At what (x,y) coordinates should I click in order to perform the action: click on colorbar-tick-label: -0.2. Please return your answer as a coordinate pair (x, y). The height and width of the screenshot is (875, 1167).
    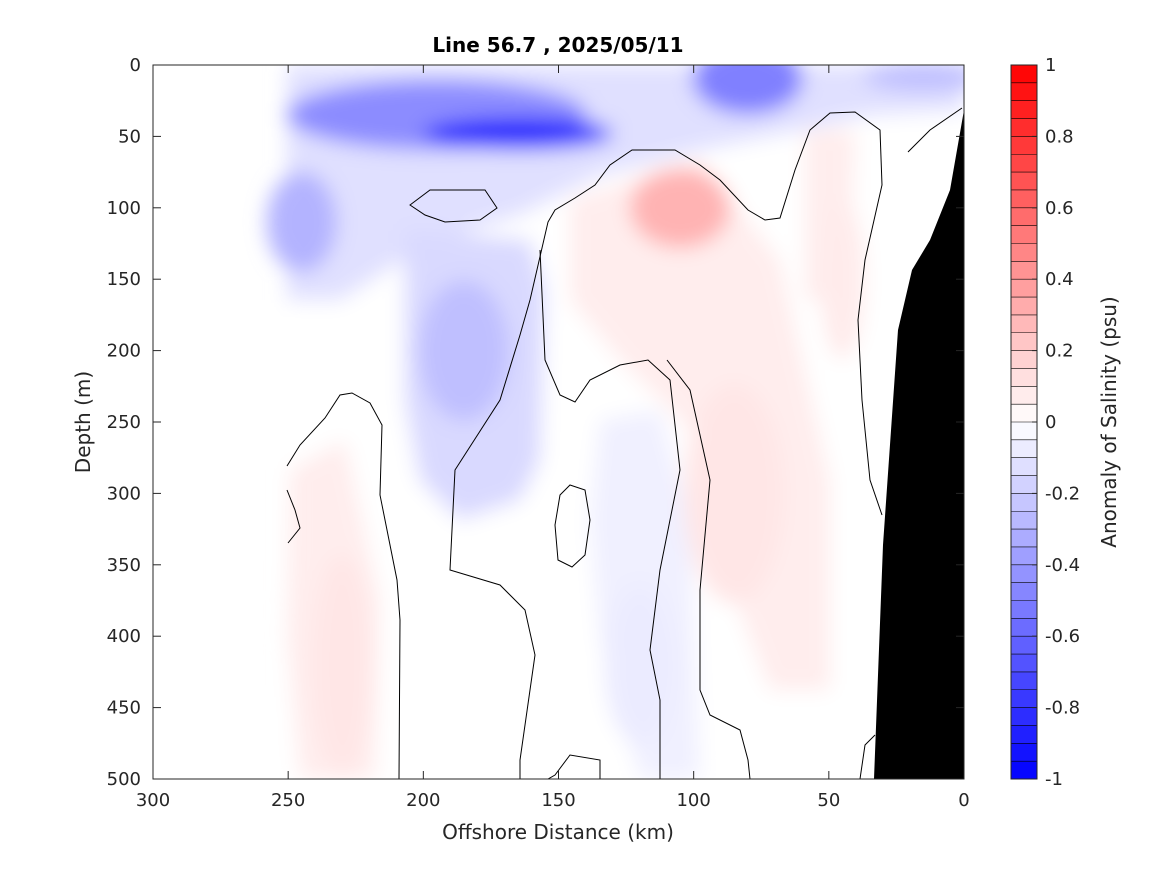
    Looking at the image, I should click on (1062, 493).